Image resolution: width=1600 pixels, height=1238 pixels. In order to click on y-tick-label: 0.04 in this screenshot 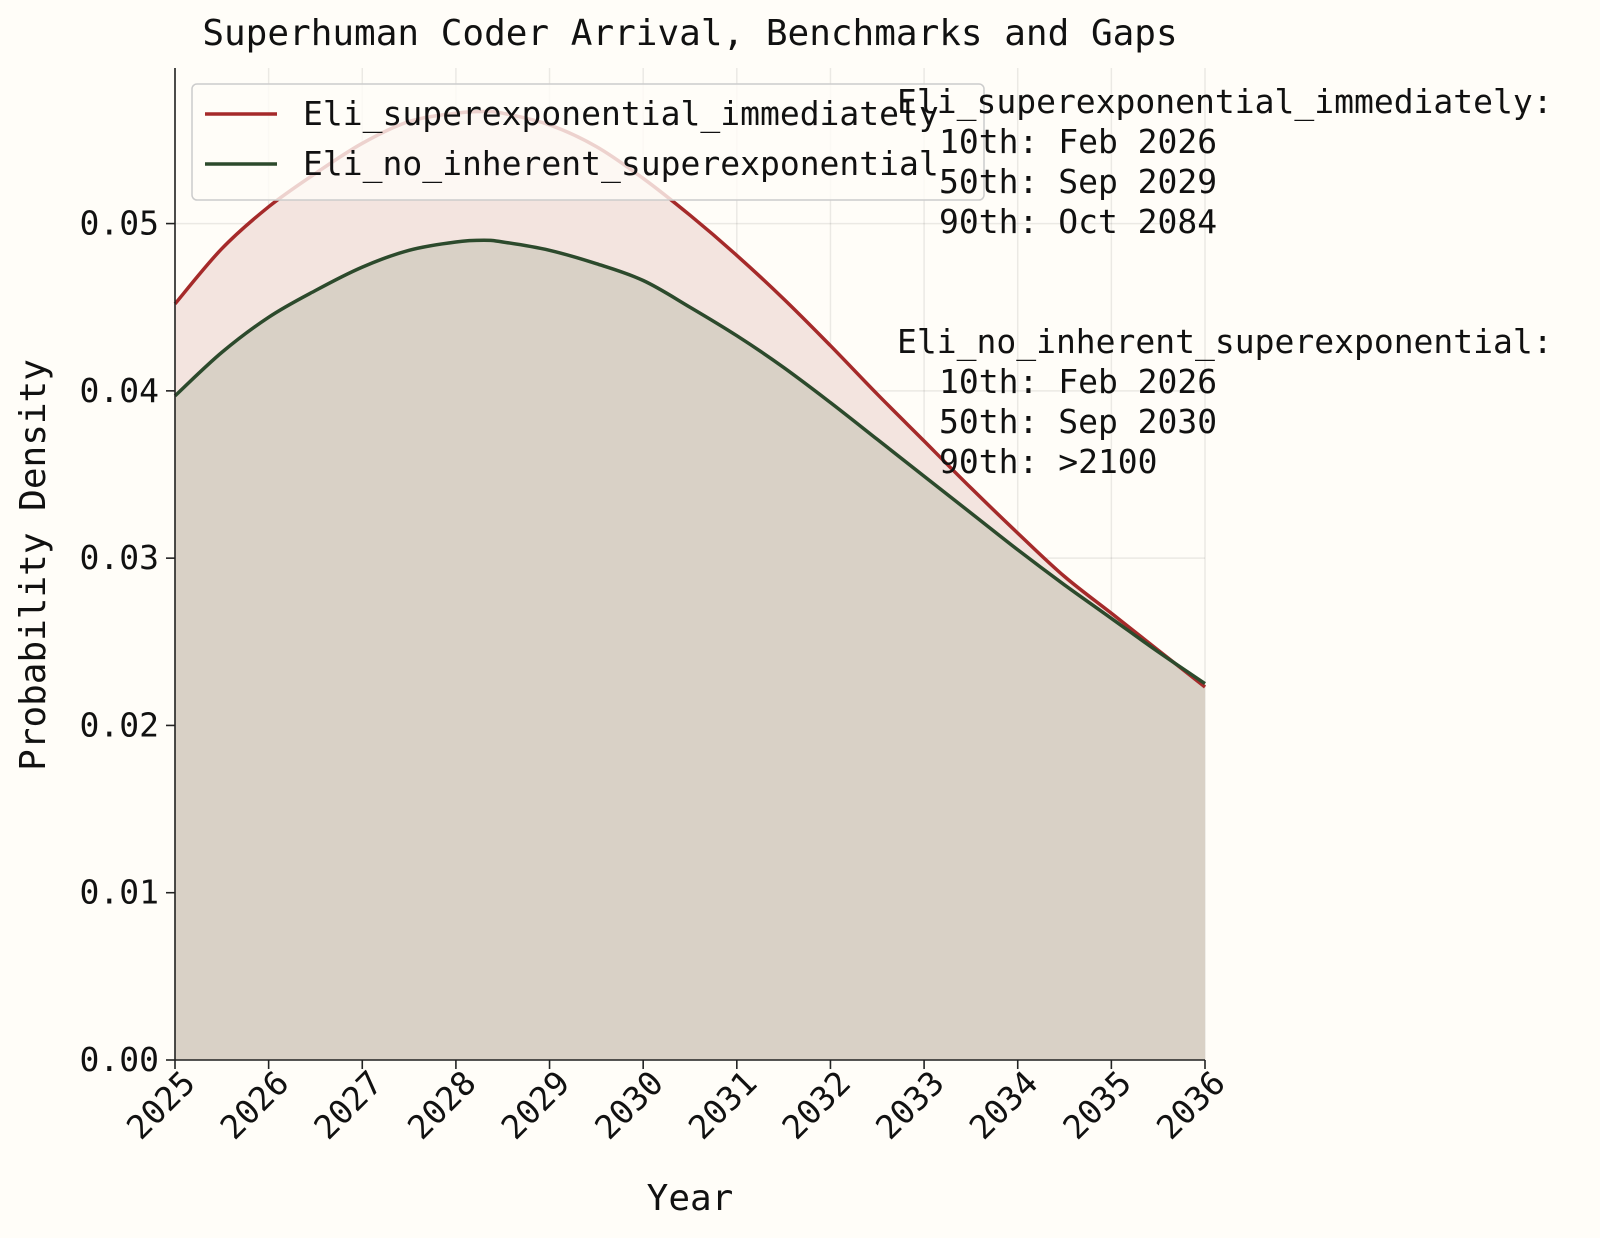, I will do `click(119, 390)`.